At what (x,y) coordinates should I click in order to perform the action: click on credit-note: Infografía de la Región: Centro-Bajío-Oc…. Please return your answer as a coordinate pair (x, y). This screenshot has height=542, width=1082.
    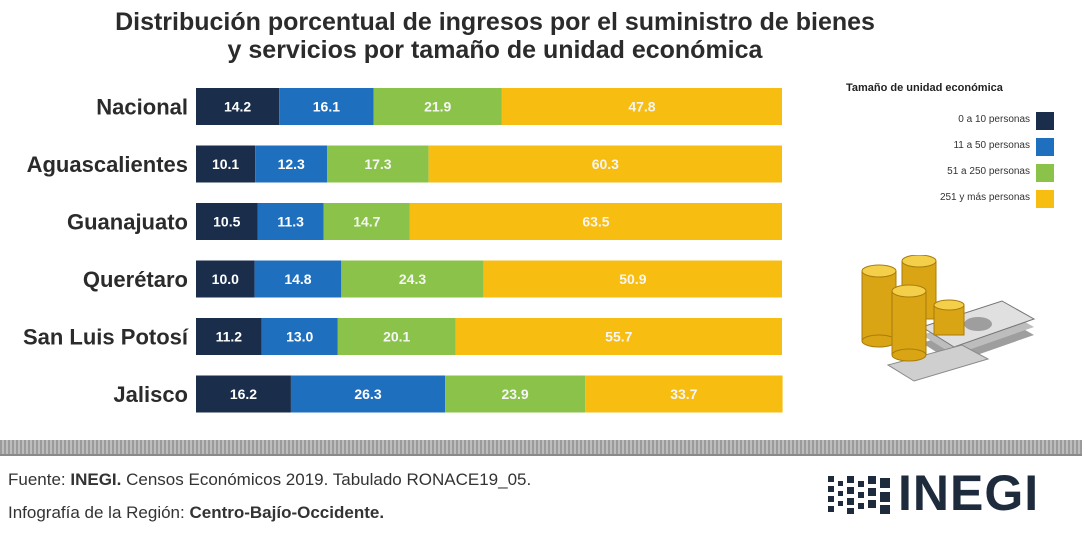
    Looking at the image, I should click on (196, 513).